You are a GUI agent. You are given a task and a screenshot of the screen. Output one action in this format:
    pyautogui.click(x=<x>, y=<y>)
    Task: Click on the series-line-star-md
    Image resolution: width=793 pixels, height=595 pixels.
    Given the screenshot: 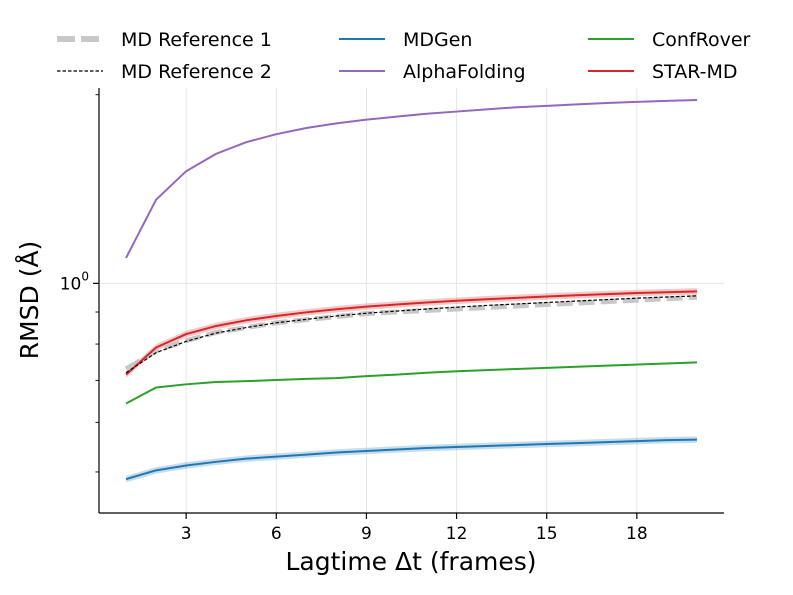 What is the action you would take?
    pyautogui.click(x=411, y=333)
    